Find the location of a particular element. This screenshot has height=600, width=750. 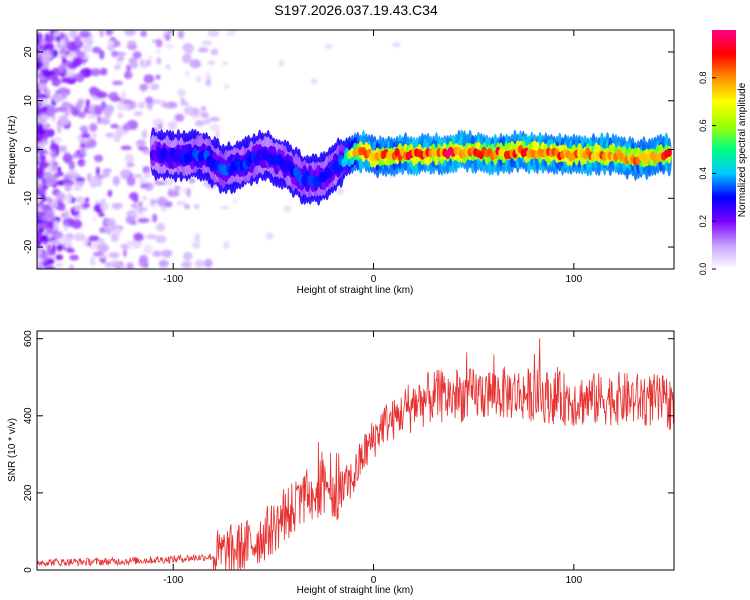

colorbar-tick-label: 0.4 is located at coordinates (703, 173).